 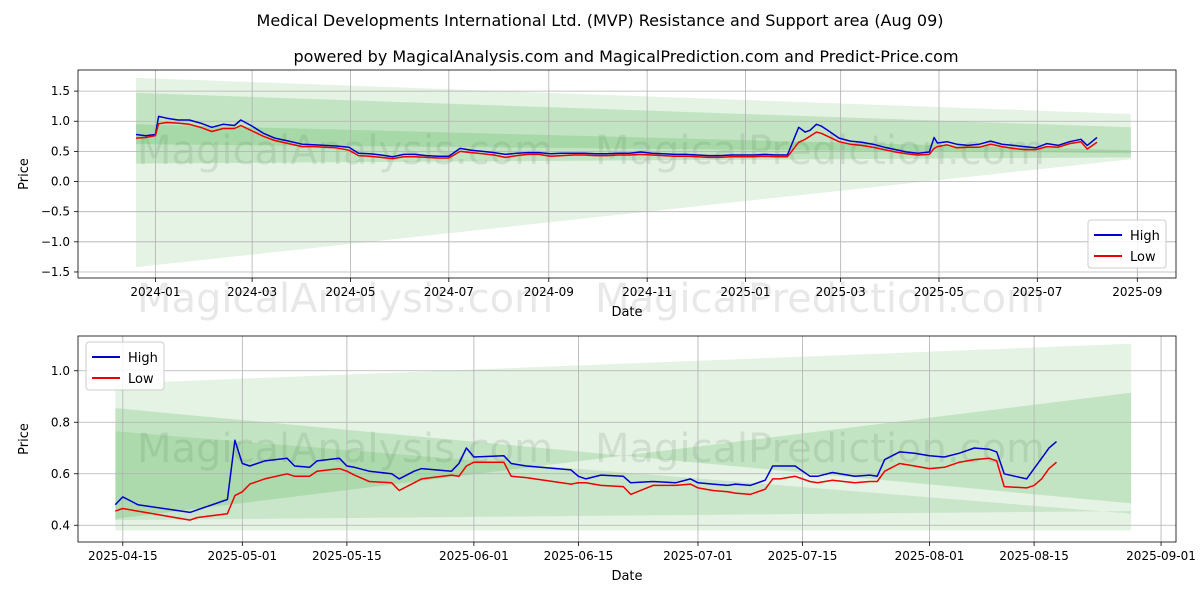 I want to click on x-tick-label: 2025-08-15, so click(x=1034, y=556).